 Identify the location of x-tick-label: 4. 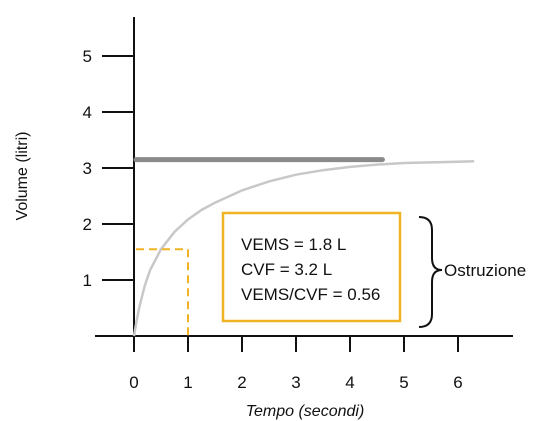
(349, 382).